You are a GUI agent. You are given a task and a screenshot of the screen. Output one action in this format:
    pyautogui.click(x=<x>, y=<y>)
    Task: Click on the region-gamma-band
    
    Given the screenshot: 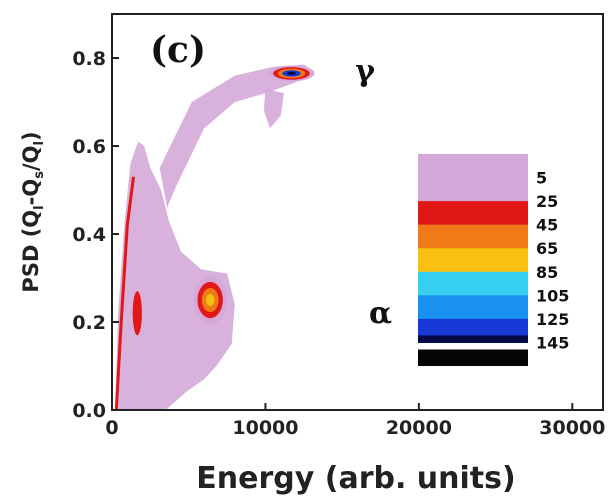 What is the action you would take?
    pyautogui.click(x=237, y=136)
    